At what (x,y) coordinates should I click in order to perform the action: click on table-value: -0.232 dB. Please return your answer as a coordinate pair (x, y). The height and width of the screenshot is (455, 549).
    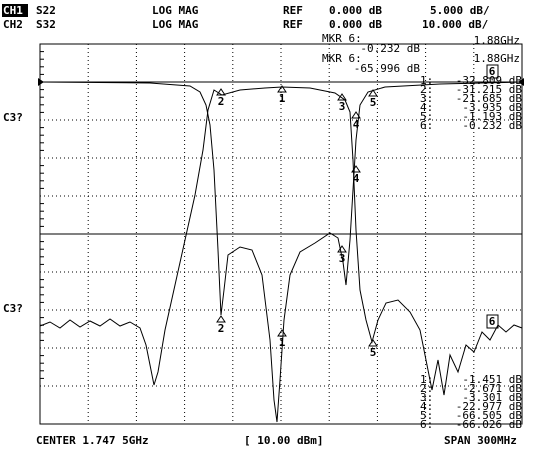
    Looking at the image, I should click on (492, 125).